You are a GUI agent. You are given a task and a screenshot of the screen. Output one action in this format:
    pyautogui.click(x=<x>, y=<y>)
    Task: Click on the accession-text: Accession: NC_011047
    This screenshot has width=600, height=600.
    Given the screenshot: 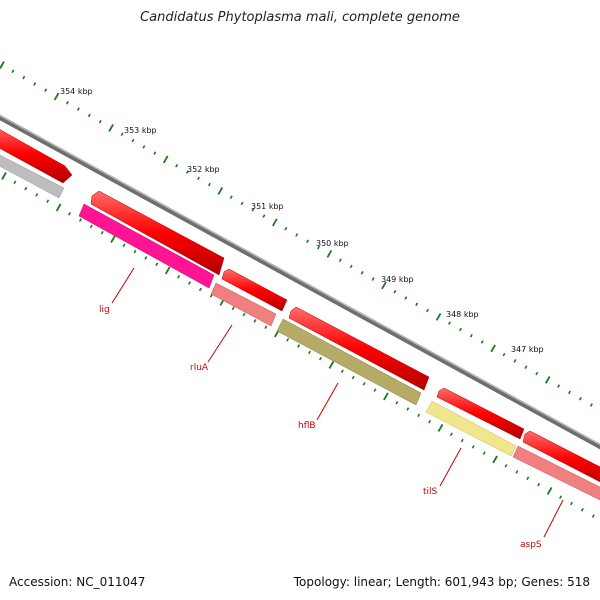 What is the action you would take?
    pyautogui.click(x=77, y=582)
    